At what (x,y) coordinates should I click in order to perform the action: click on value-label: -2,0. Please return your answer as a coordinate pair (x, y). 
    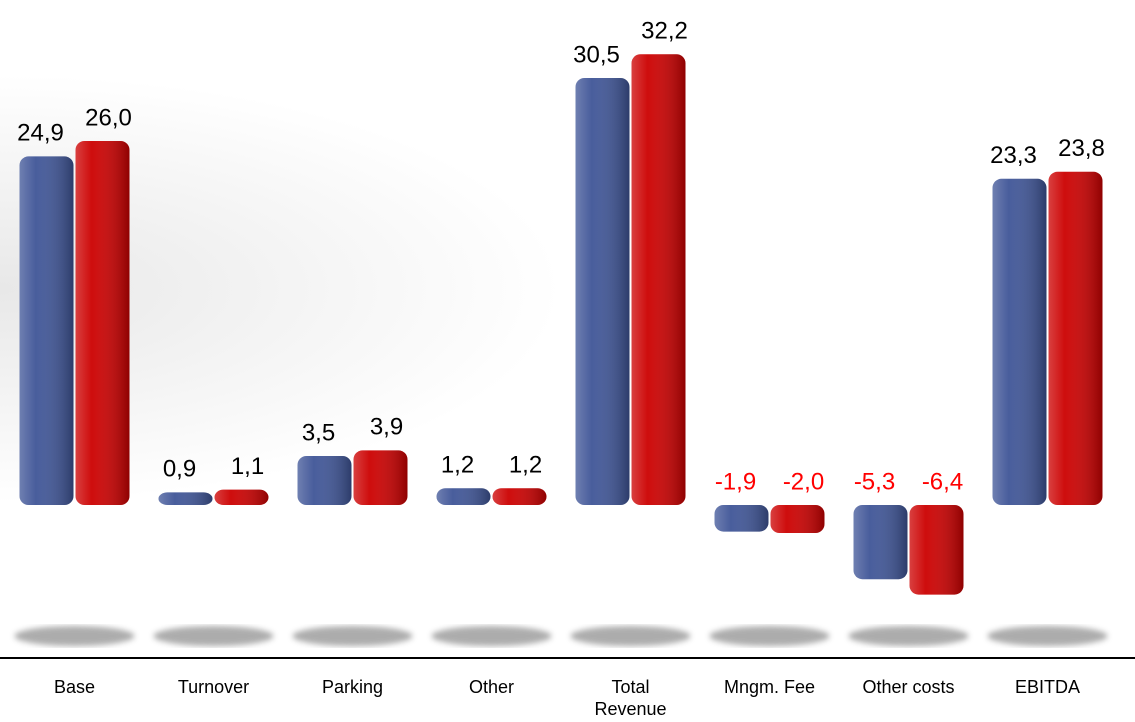
    Looking at the image, I should click on (803, 481).